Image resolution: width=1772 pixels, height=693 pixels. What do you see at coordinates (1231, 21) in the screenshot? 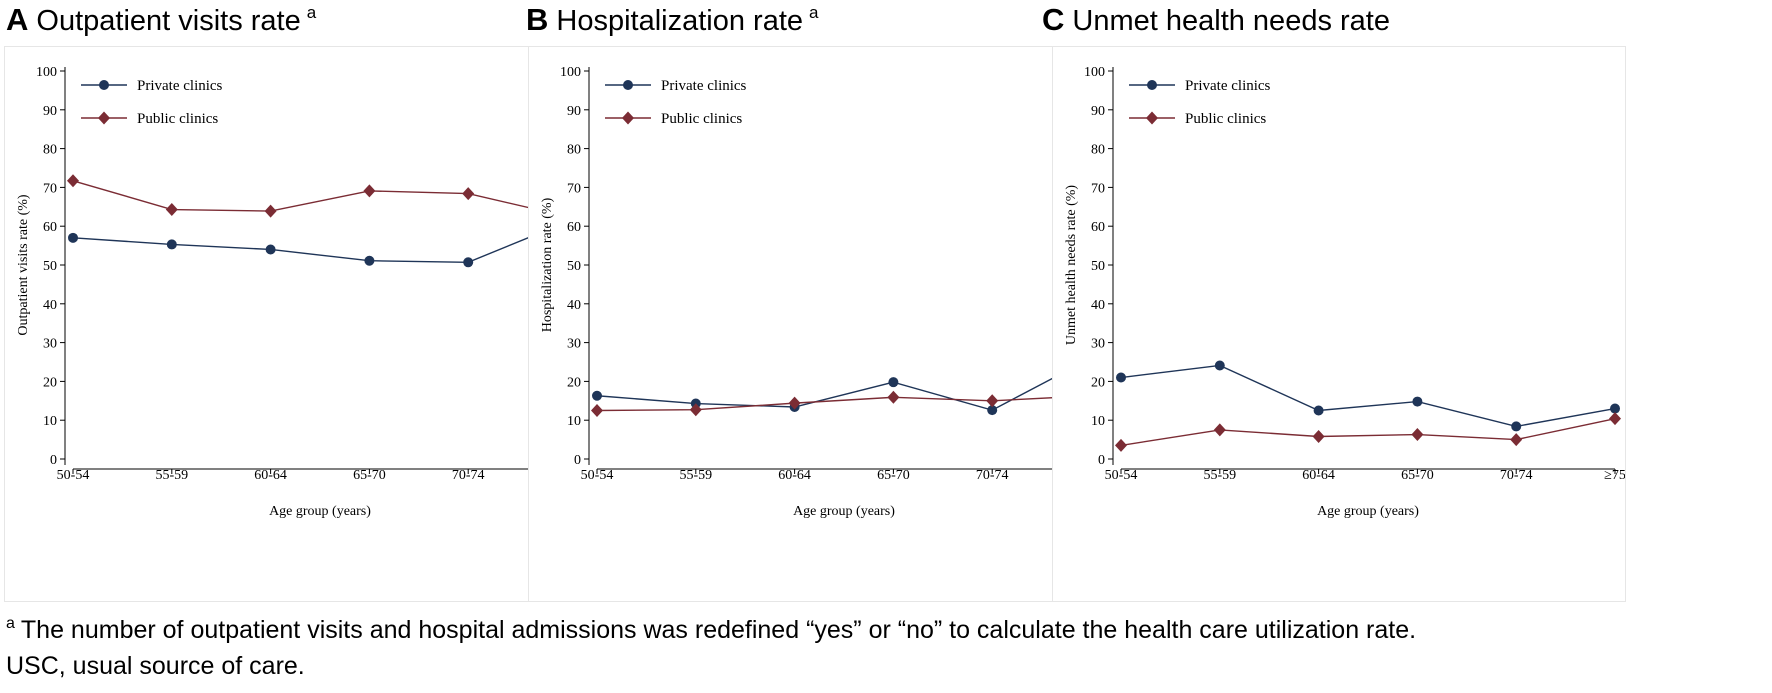
I see `panel-c-title: Unmet health needs rate` at bounding box center [1231, 21].